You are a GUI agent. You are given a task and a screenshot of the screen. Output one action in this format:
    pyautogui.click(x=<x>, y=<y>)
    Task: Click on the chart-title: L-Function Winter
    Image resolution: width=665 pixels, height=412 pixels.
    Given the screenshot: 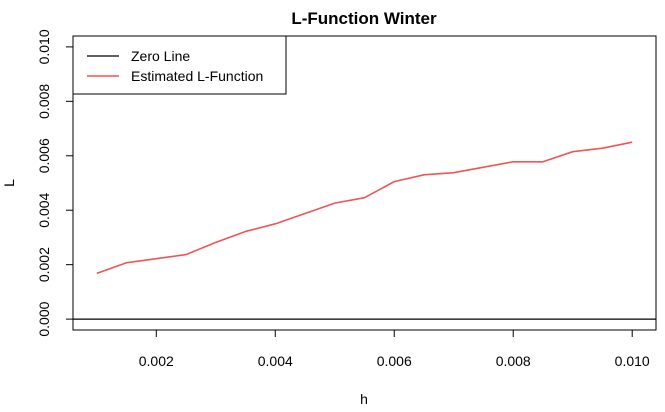 What is the action you would take?
    pyautogui.click(x=364, y=18)
    